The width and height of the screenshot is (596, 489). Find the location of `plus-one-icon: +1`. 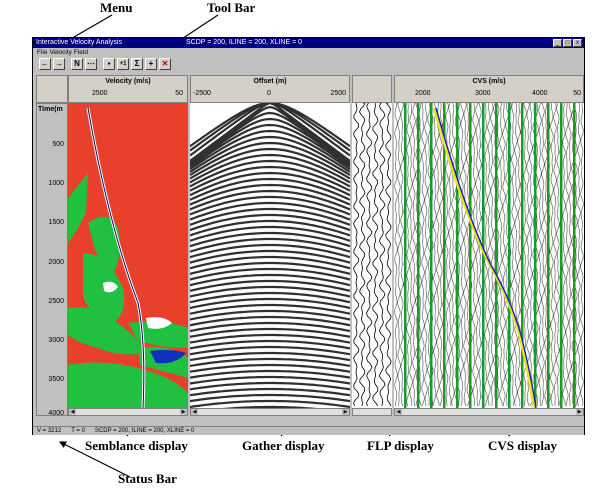

plus-one-icon: +1 is located at coordinates (123, 64).